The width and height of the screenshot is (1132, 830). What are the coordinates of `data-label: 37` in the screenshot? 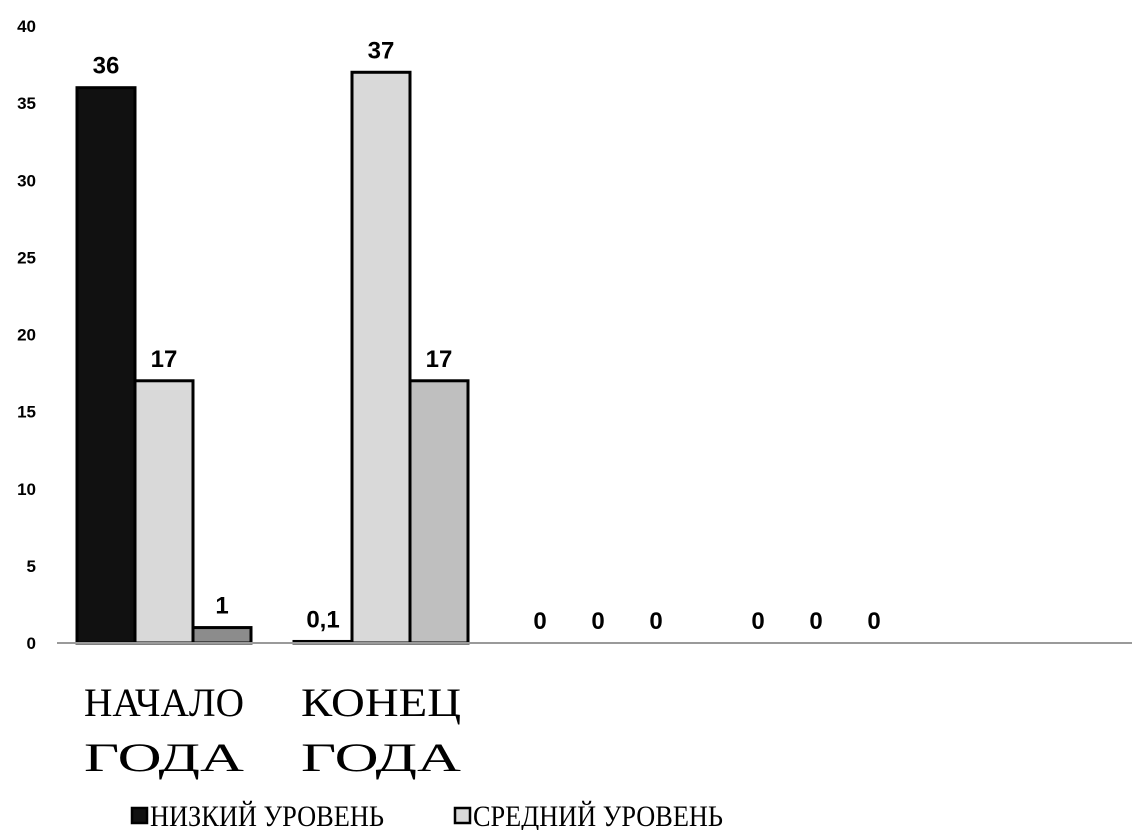 It's located at (381, 50).